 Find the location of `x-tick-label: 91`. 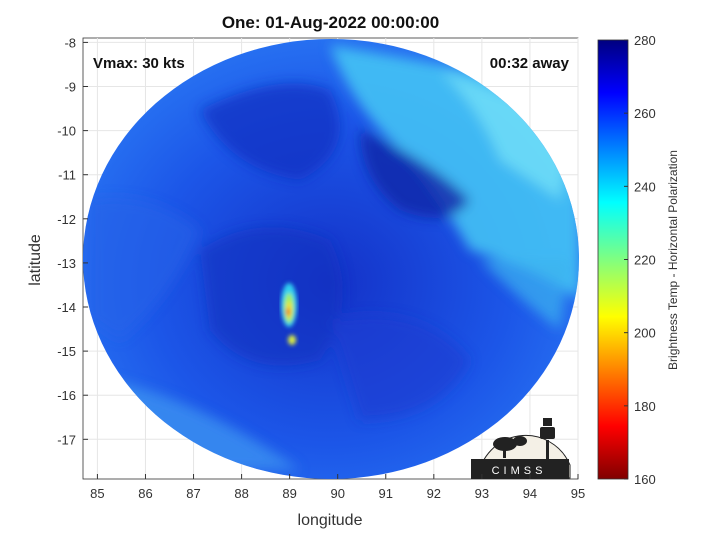

x-tick-label: 91 is located at coordinates (386, 493).